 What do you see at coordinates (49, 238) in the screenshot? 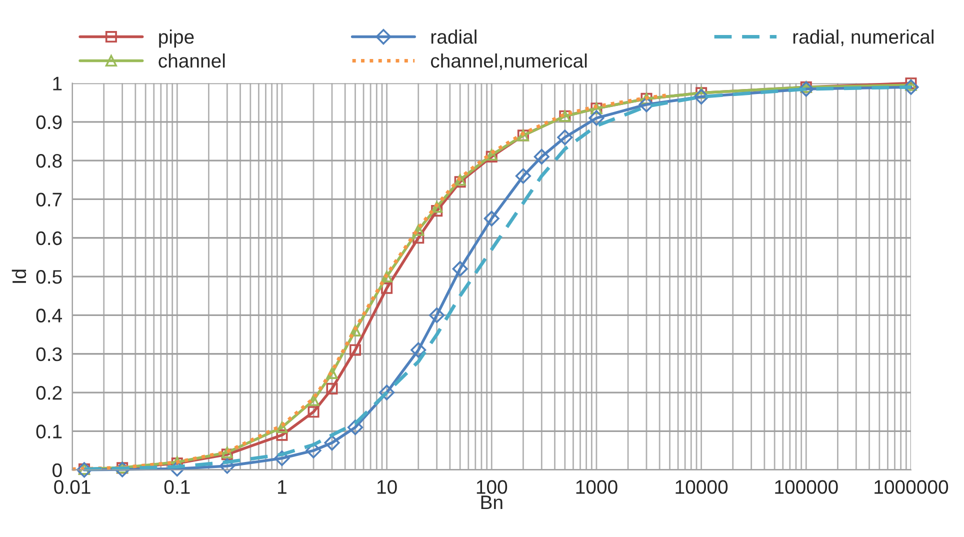
I see `y-tick-label: 0.6` at bounding box center [49, 238].